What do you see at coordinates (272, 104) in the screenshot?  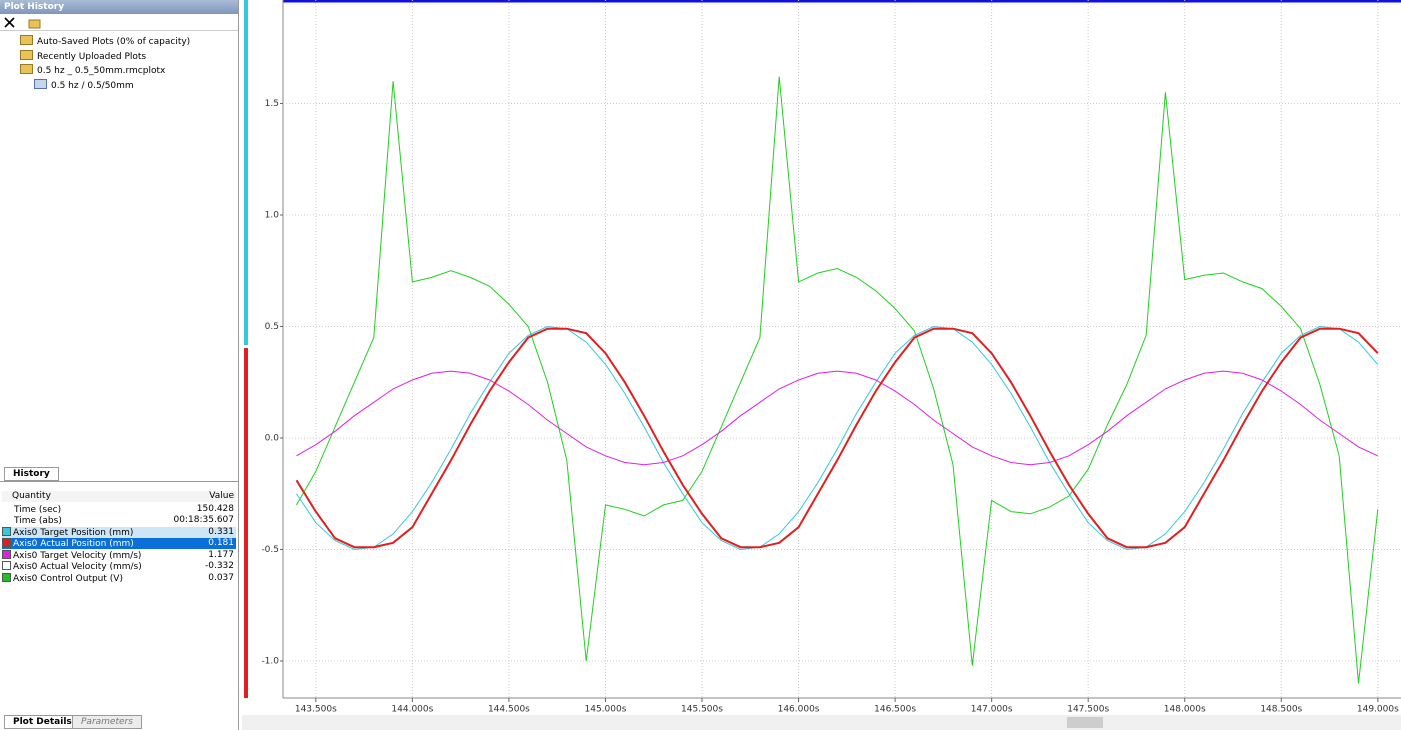 I see `y-tick-label: 1.5` at bounding box center [272, 104].